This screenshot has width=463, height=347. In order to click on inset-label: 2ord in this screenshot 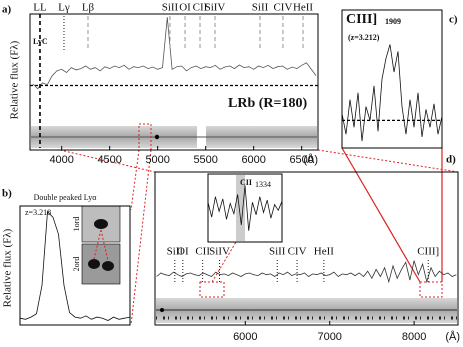, I will do `click(76, 264)`.